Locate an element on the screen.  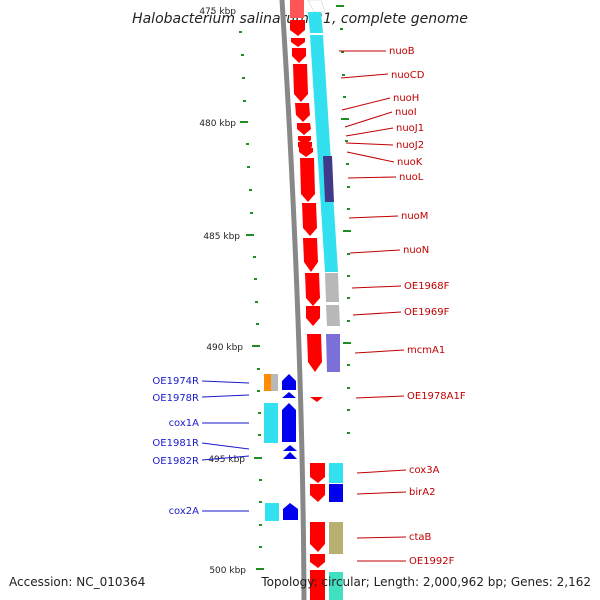
gene-label: cox3A is located at coordinates (424, 470).